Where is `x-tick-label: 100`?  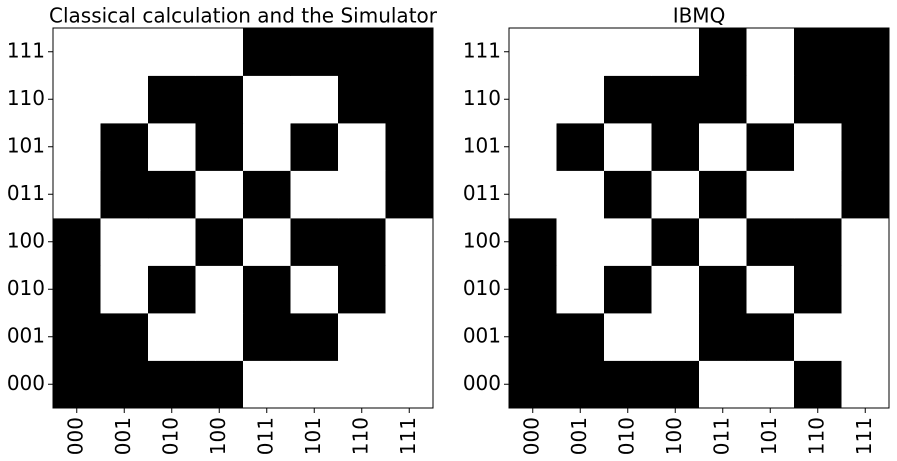 x-tick-label: 100 is located at coordinates (218, 436).